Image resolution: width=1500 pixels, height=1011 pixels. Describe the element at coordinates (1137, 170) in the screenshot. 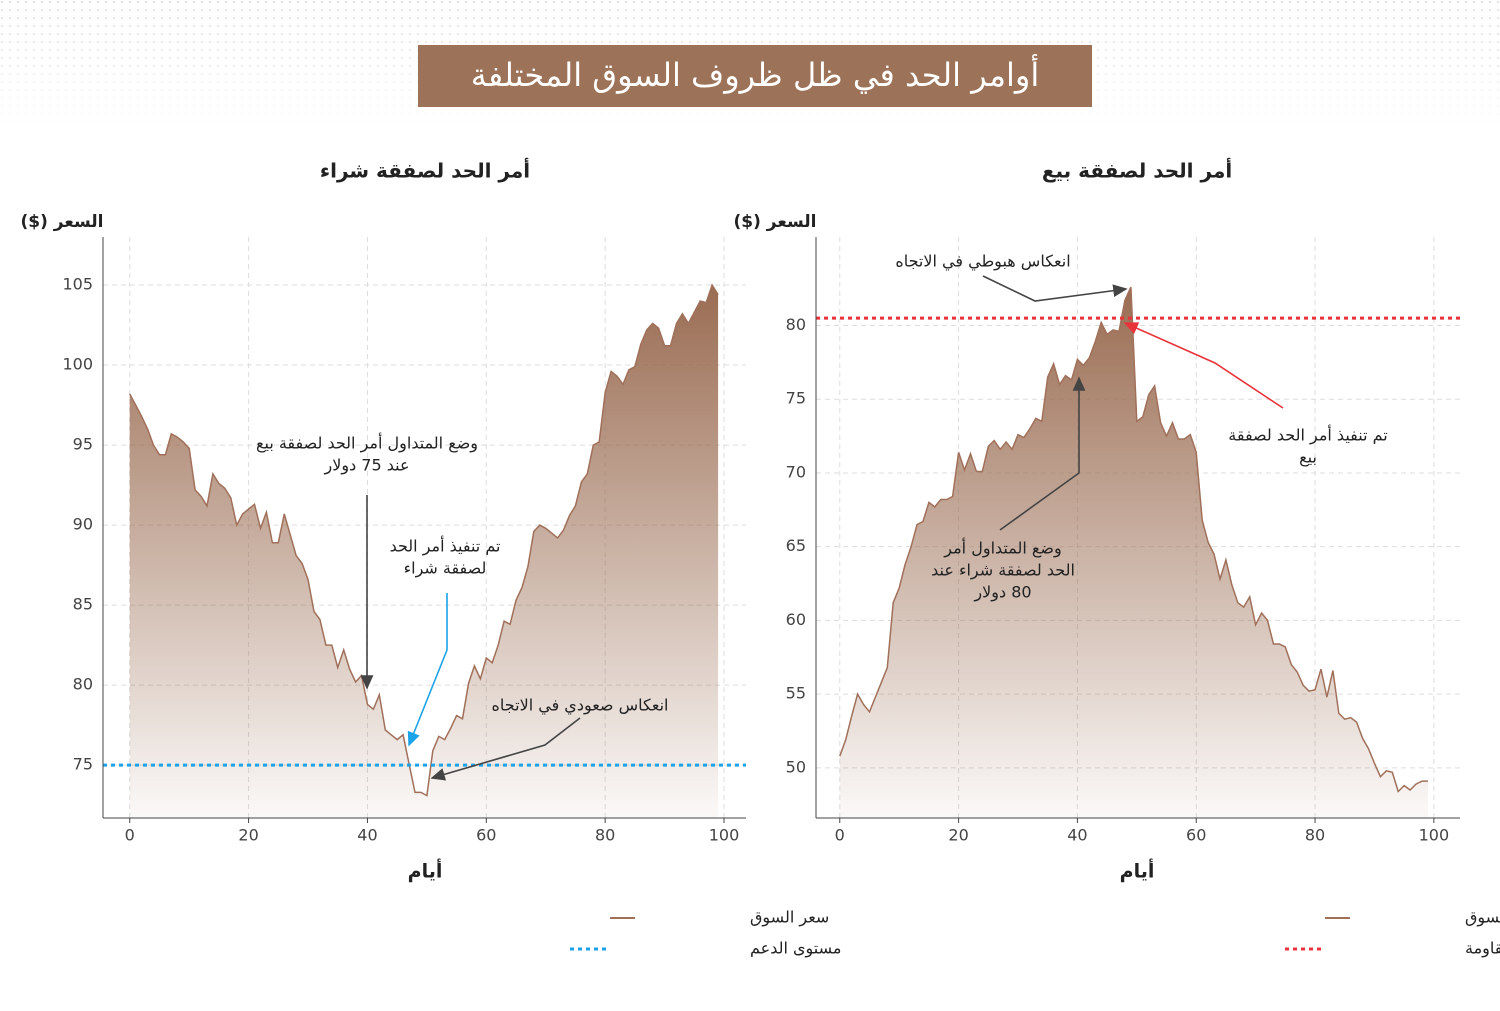

I see `chart-title: أمر الحد لصفقة بيع` at that location.